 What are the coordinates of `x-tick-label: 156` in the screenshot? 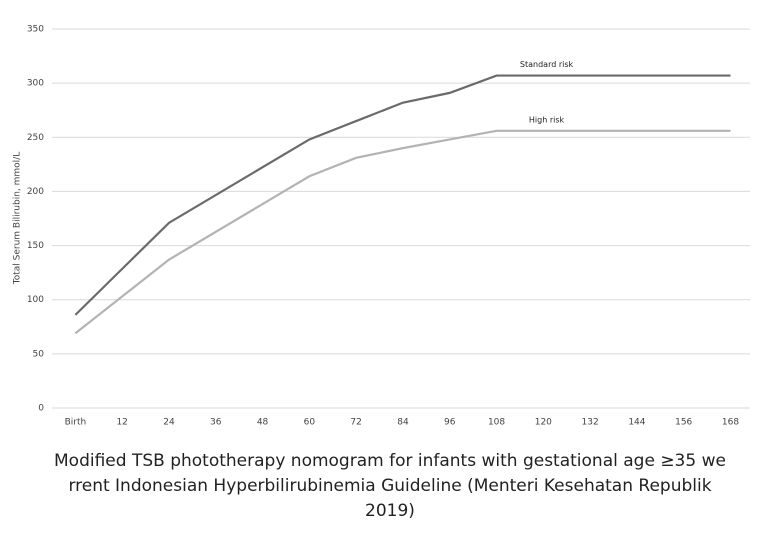 It's located at (683, 423).